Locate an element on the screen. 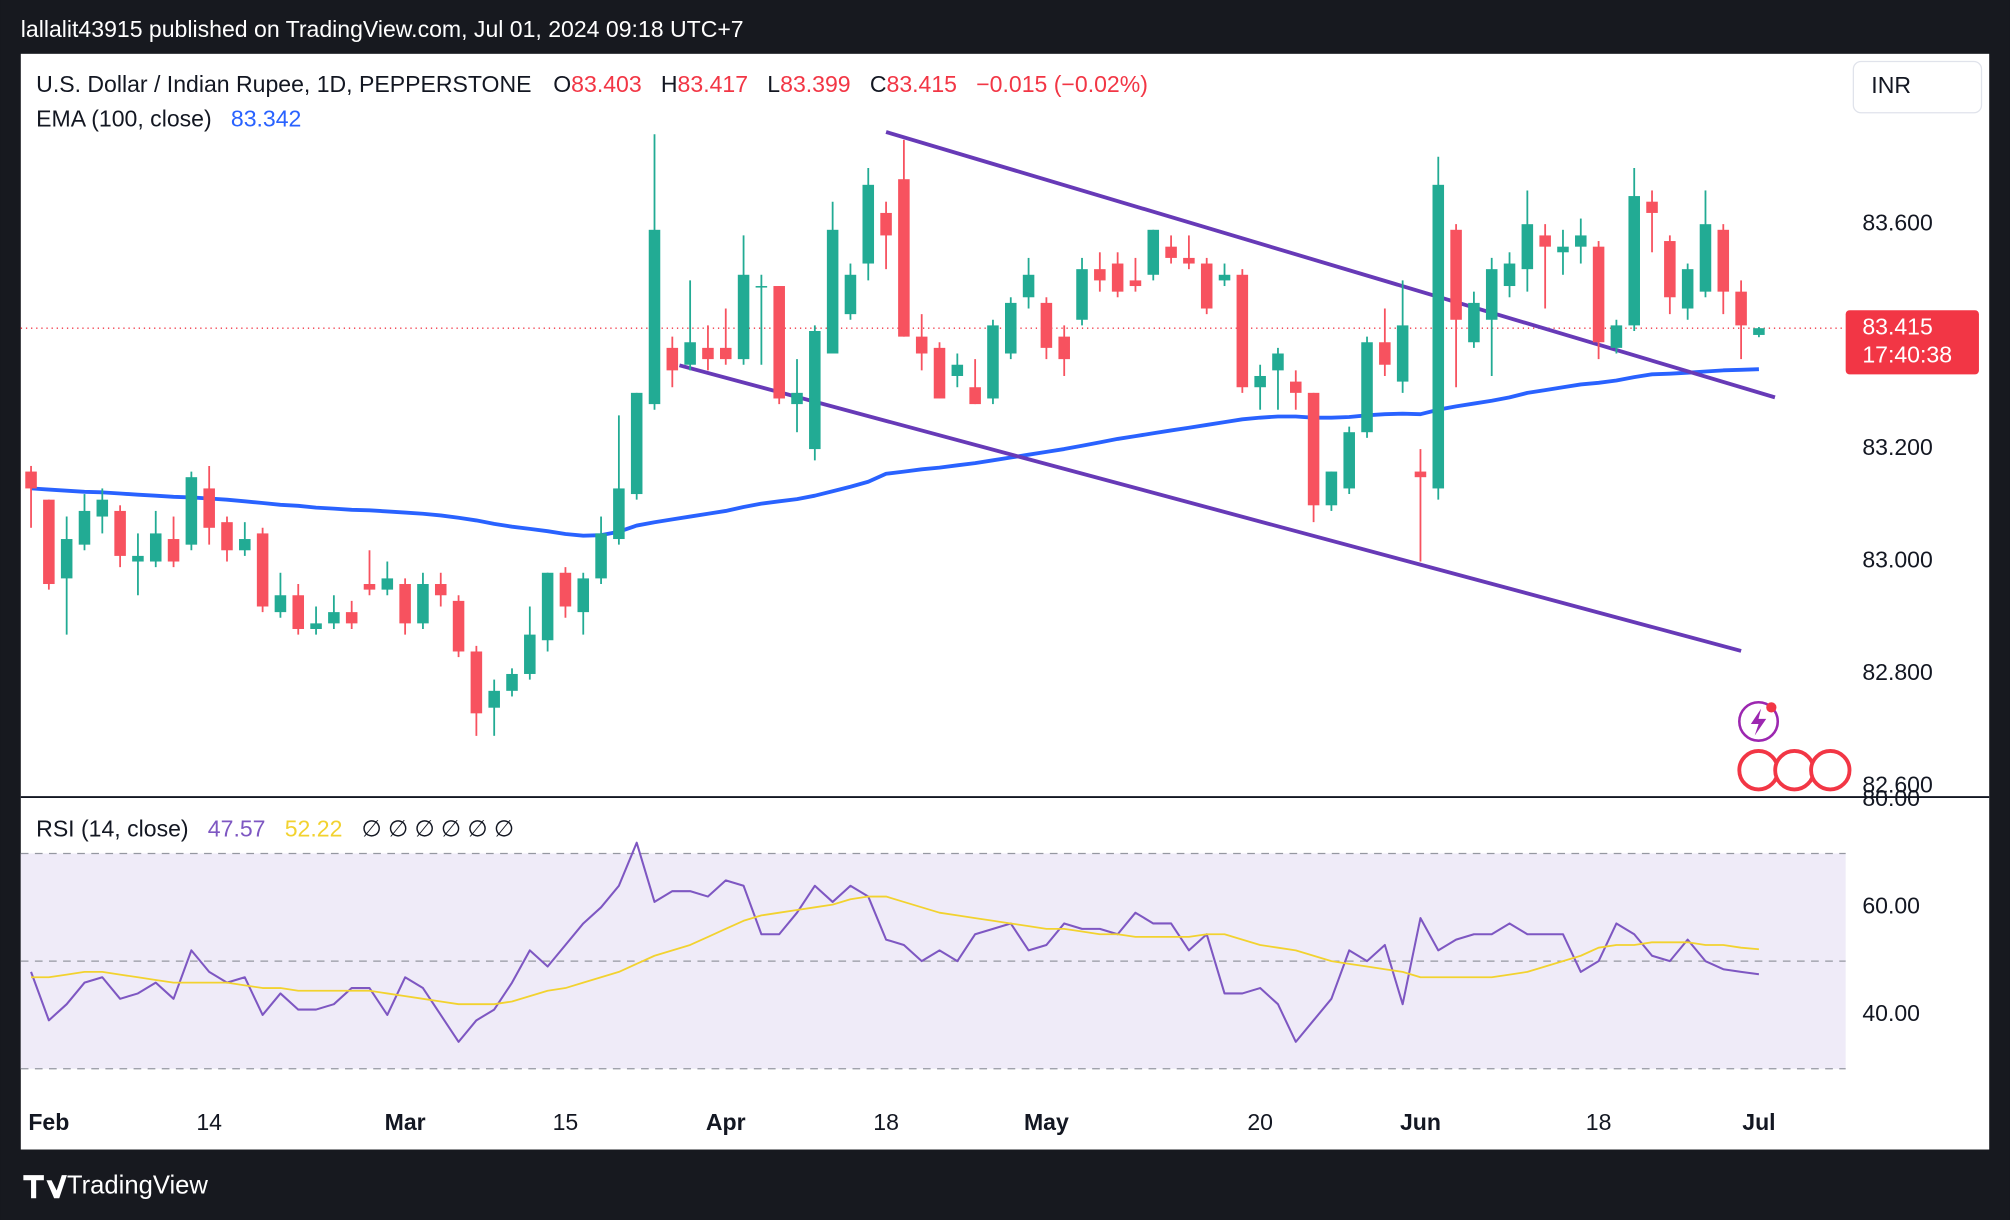  ema-value: 83.342 is located at coordinates (266, 119).